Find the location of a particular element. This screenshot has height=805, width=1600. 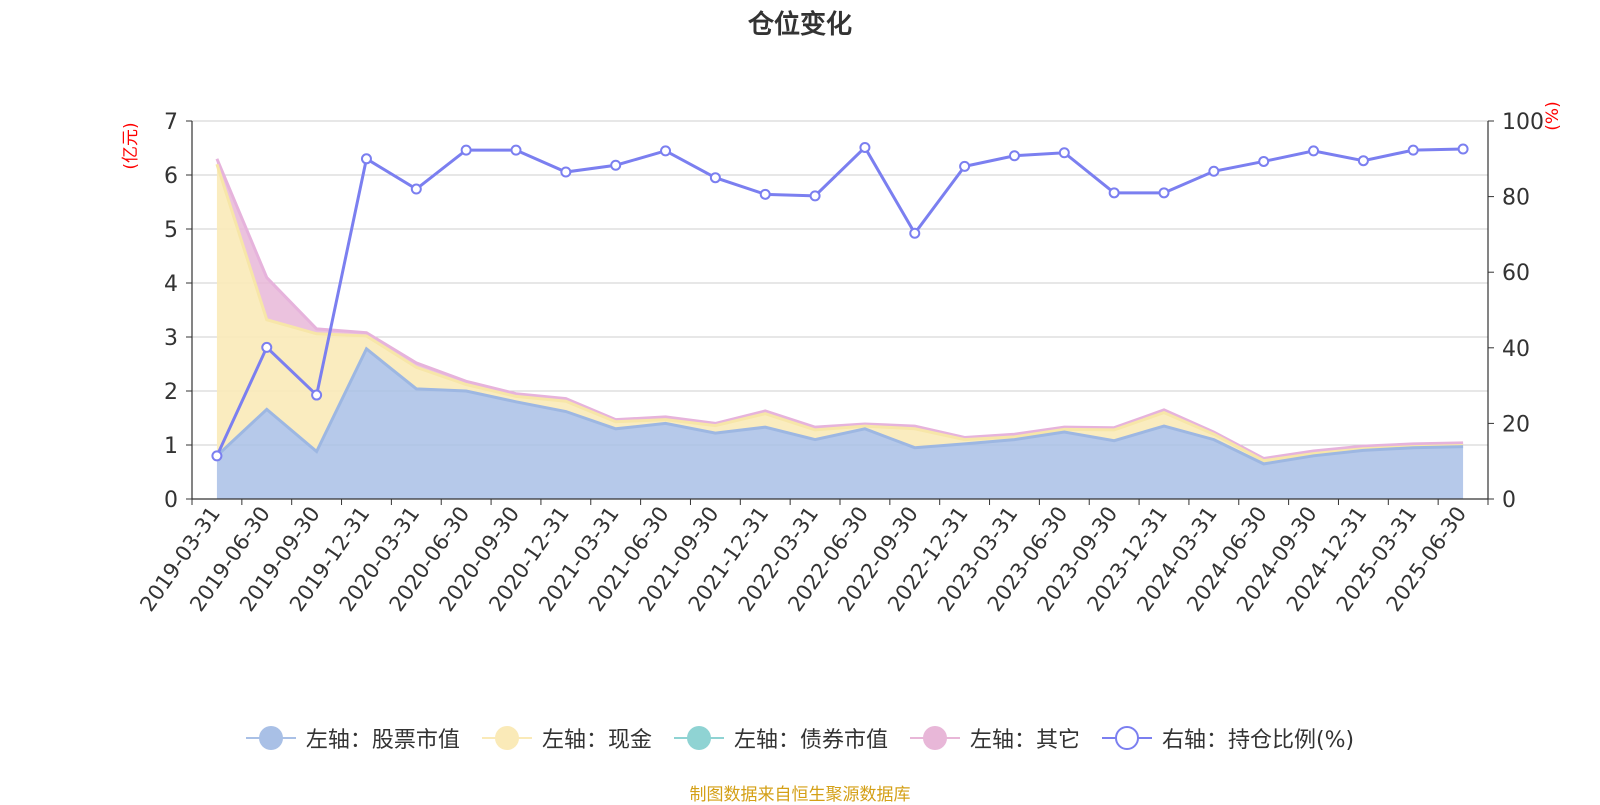

y-left-tick-label: 6 is located at coordinates (171, 176).